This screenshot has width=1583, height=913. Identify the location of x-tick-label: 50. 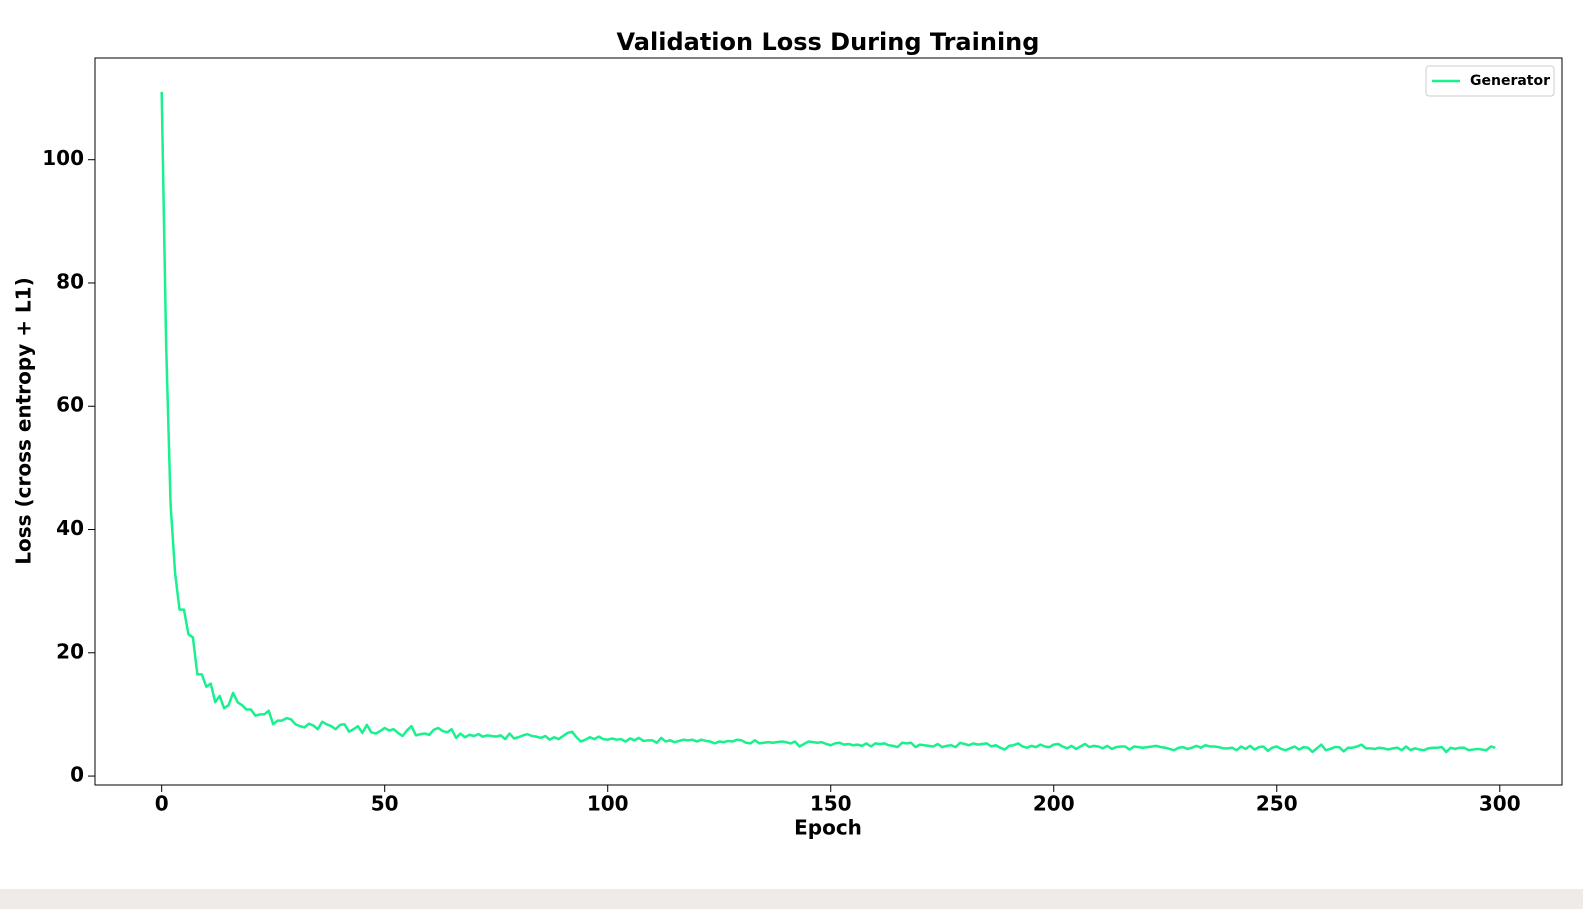
(385, 804).